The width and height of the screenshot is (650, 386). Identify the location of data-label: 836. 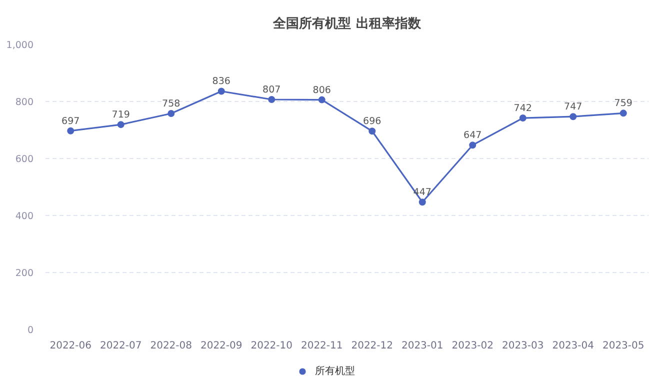
(221, 82).